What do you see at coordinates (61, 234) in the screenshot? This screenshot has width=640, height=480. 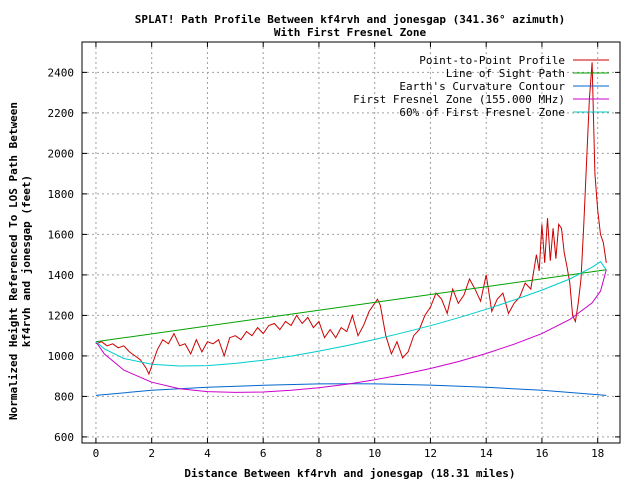 I see `y-tick-label: 1600` at bounding box center [61, 234].